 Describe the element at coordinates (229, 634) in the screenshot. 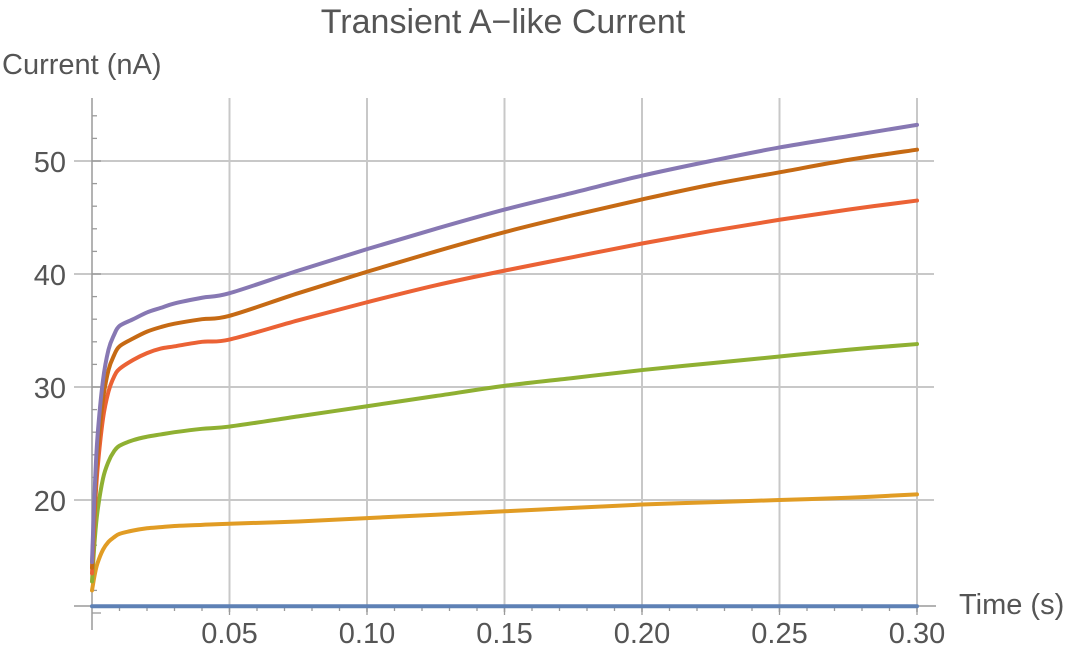

I see `x-tick-label: 0.05` at that location.